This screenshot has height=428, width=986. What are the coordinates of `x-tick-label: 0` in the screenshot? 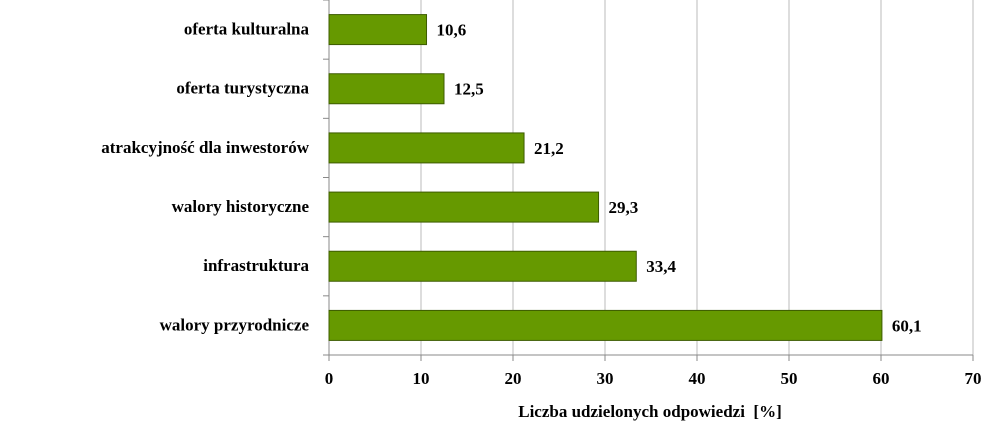 It's located at (329, 378).